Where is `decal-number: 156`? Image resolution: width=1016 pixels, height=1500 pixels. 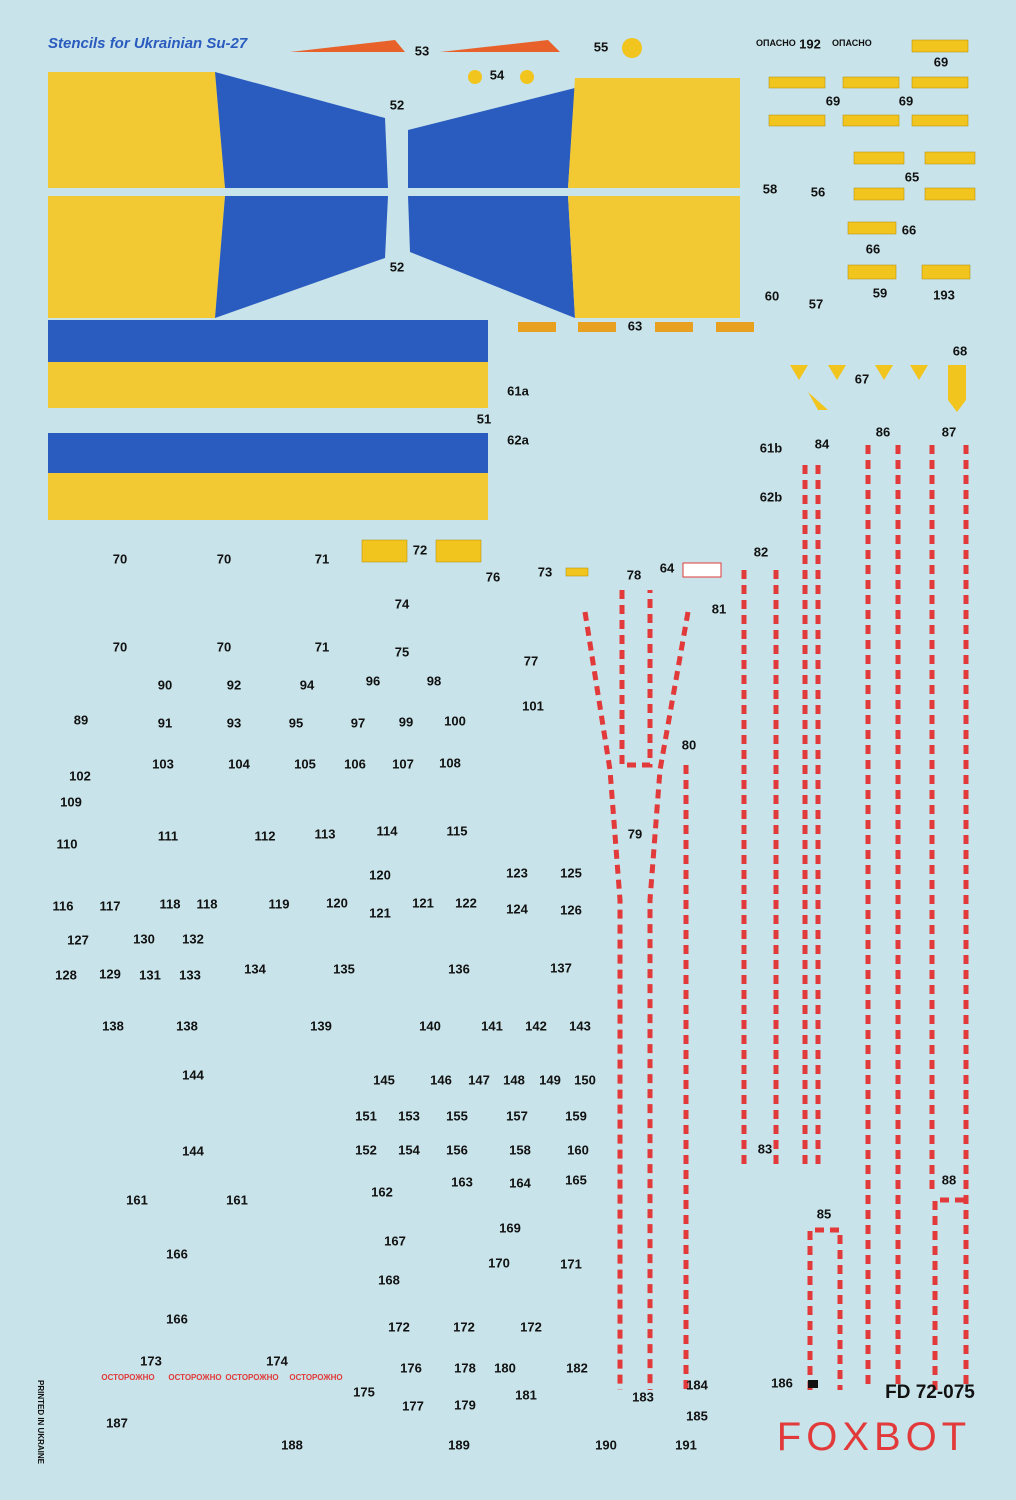
decal-number: 156 is located at coordinates (457, 1149).